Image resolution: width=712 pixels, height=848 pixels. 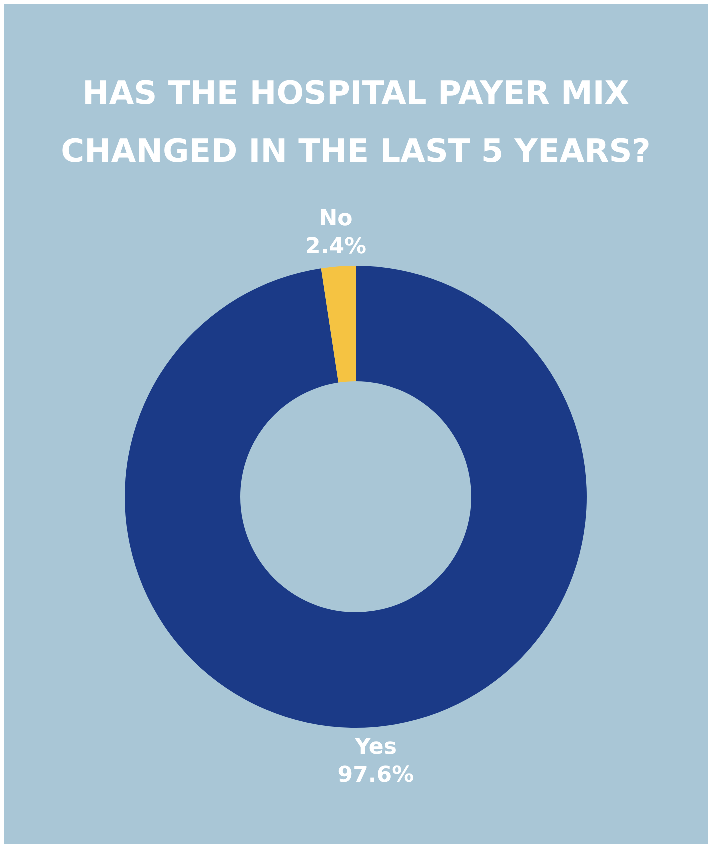 I want to click on chart-title: HAS THE HOSPITAL PAYER MIX CHANGED IN THE LAST 5 YEARS?, so click(x=356, y=122).